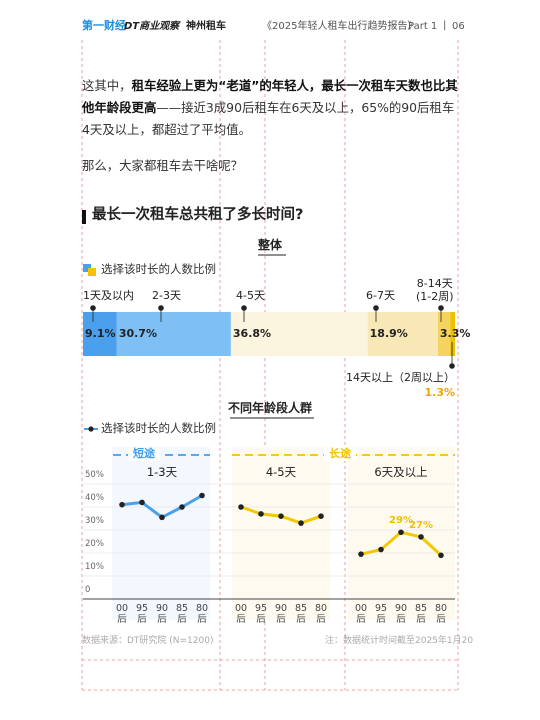 This screenshot has height=720, width=540. What do you see at coordinates (270, 96) in the screenshot?
I see `text-run: 租车经验上更为“老道”的年轻人，最长一次租车天数也比其他年龄段更高` at bounding box center [270, 96].